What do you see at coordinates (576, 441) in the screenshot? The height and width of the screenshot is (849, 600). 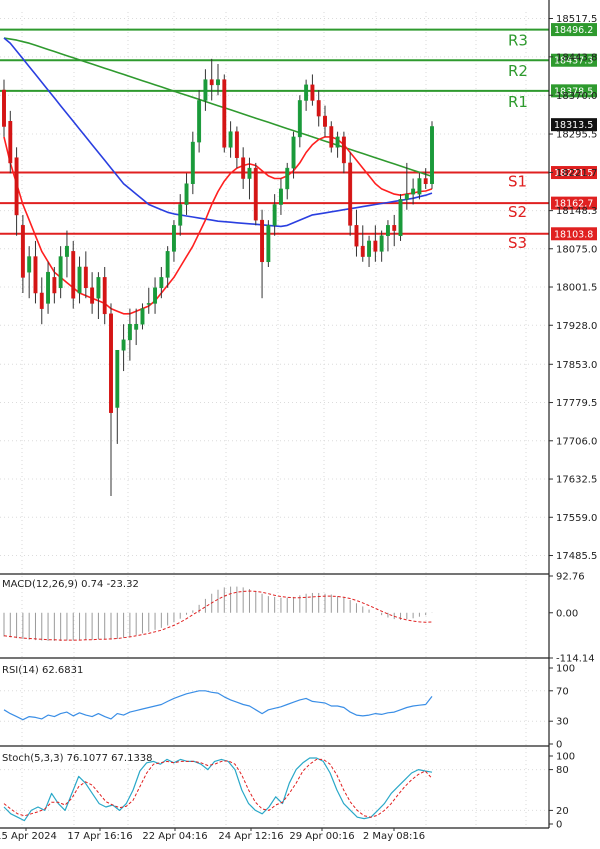 I see `y-tick-label: 17706.0` at bounding box center [576, 441].